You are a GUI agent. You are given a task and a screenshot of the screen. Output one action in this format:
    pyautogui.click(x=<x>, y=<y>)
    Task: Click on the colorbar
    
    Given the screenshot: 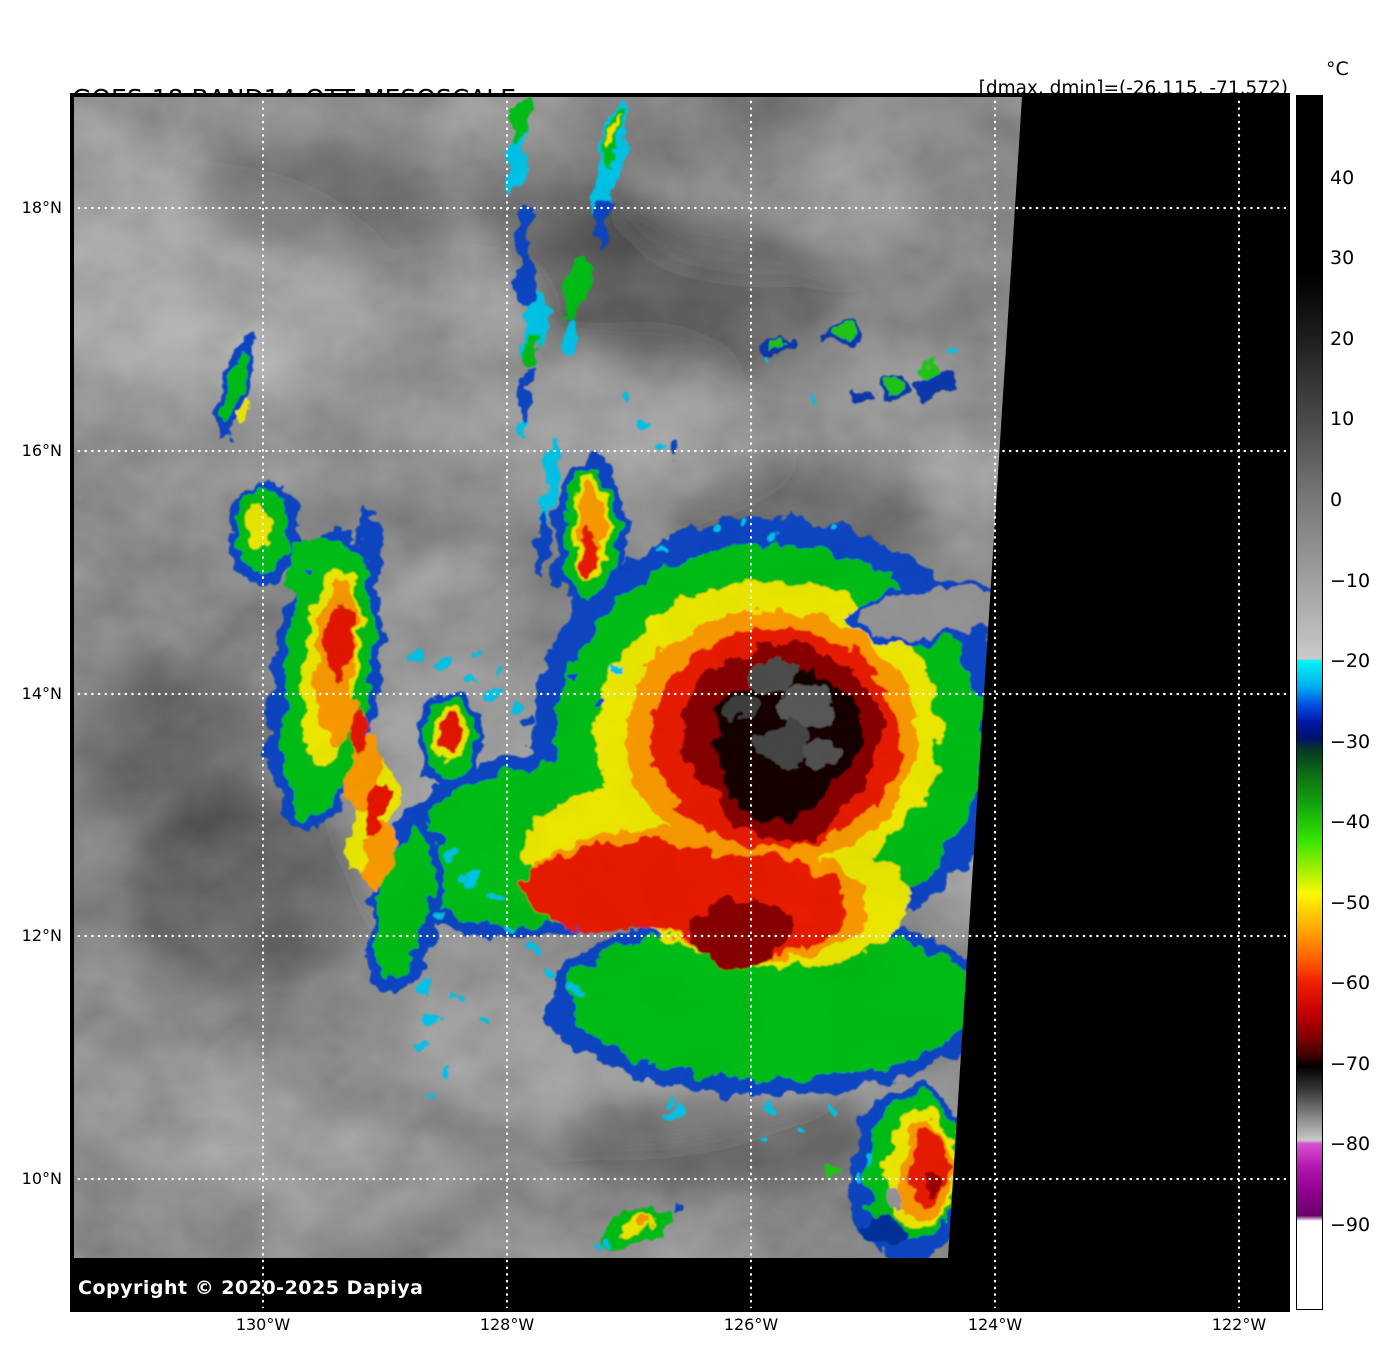 What is the action you would take?
    pyautogui.click(x=1309, y=702)
    